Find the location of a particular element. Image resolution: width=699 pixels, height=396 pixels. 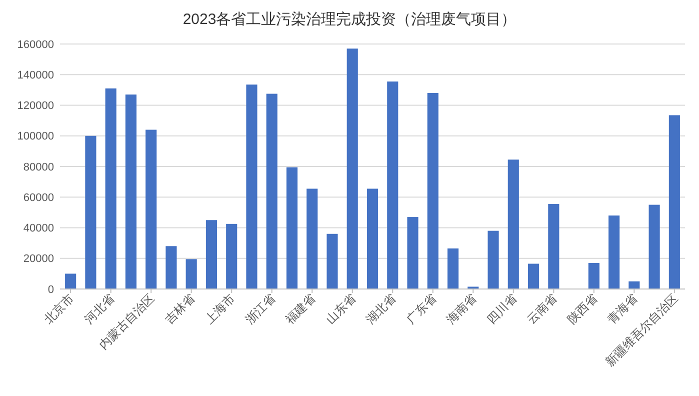

x-tick-label: 浙江省 is located at coordinates (260, 309).